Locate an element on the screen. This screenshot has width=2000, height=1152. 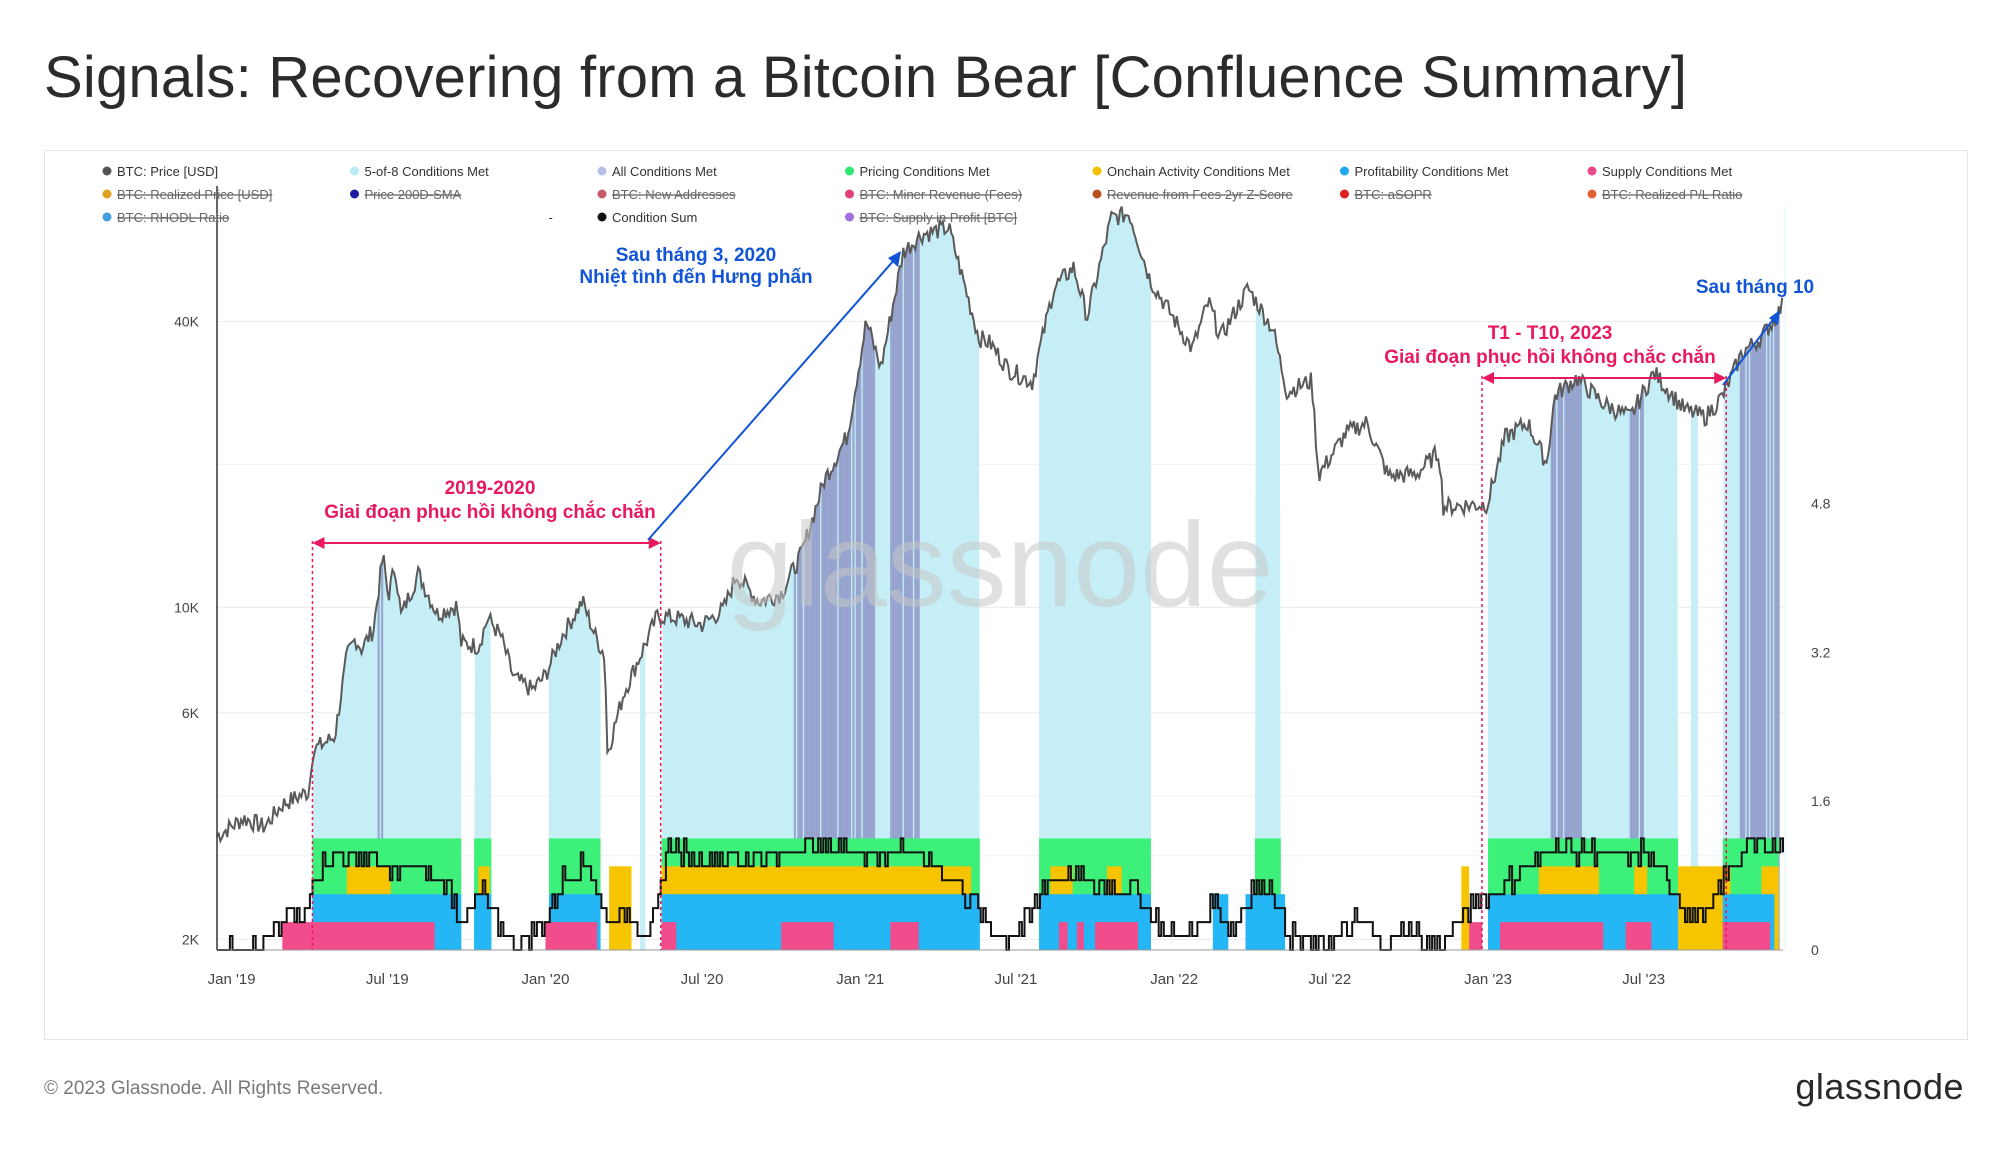
arrowhead-left-a is located at coordinates (318, 543).